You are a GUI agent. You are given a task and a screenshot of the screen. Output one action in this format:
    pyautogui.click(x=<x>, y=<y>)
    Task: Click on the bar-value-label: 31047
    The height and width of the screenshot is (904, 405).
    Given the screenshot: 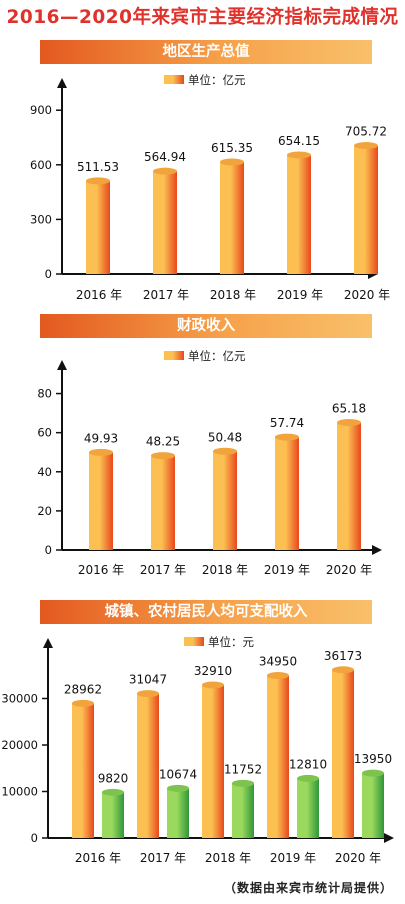 What is the action you would take?
    pyautogui.click(x=148, y=680)
    